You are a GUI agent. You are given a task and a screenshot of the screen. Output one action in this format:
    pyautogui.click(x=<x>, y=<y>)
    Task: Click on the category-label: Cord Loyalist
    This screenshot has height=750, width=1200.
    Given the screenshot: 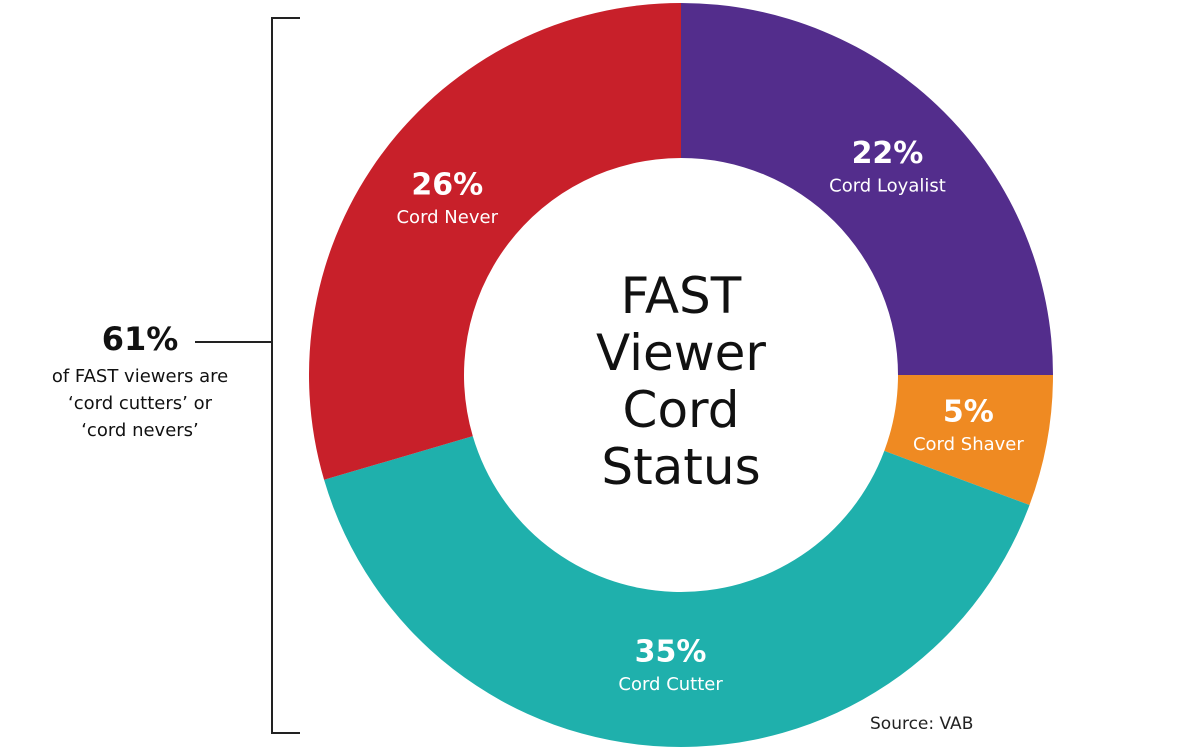 What is the action you would take?
    pyautogui.click(x=887, y=186)
    